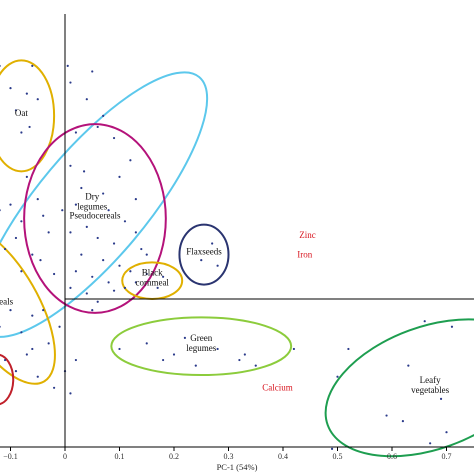  Describe the element at coordinates (92, 202) in the screenshot. I see `group-label: Dry legumes` at that location.